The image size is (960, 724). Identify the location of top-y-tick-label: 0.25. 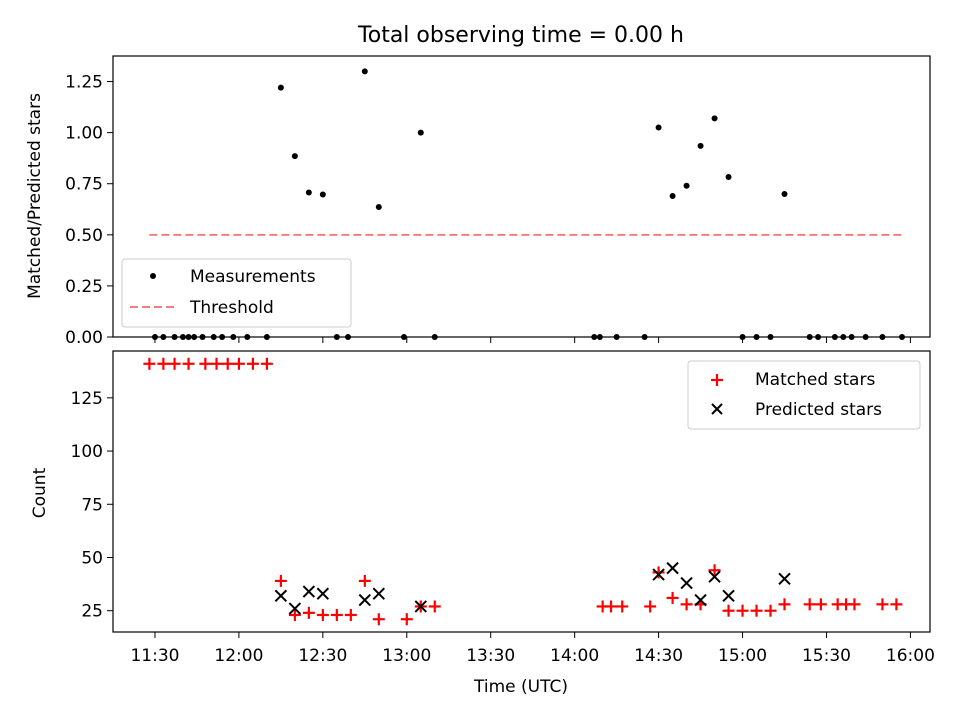
(84, 287).